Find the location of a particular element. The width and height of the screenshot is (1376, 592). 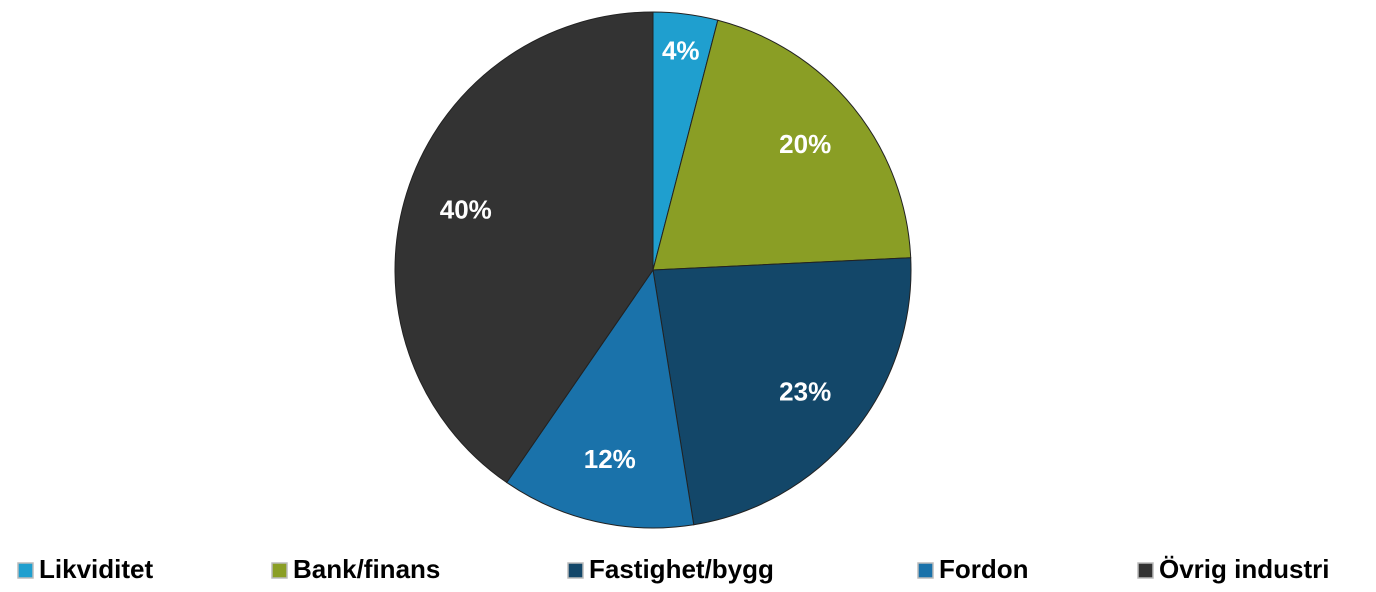

legend-label: Bank/finans is located at coordinates (366, 569).